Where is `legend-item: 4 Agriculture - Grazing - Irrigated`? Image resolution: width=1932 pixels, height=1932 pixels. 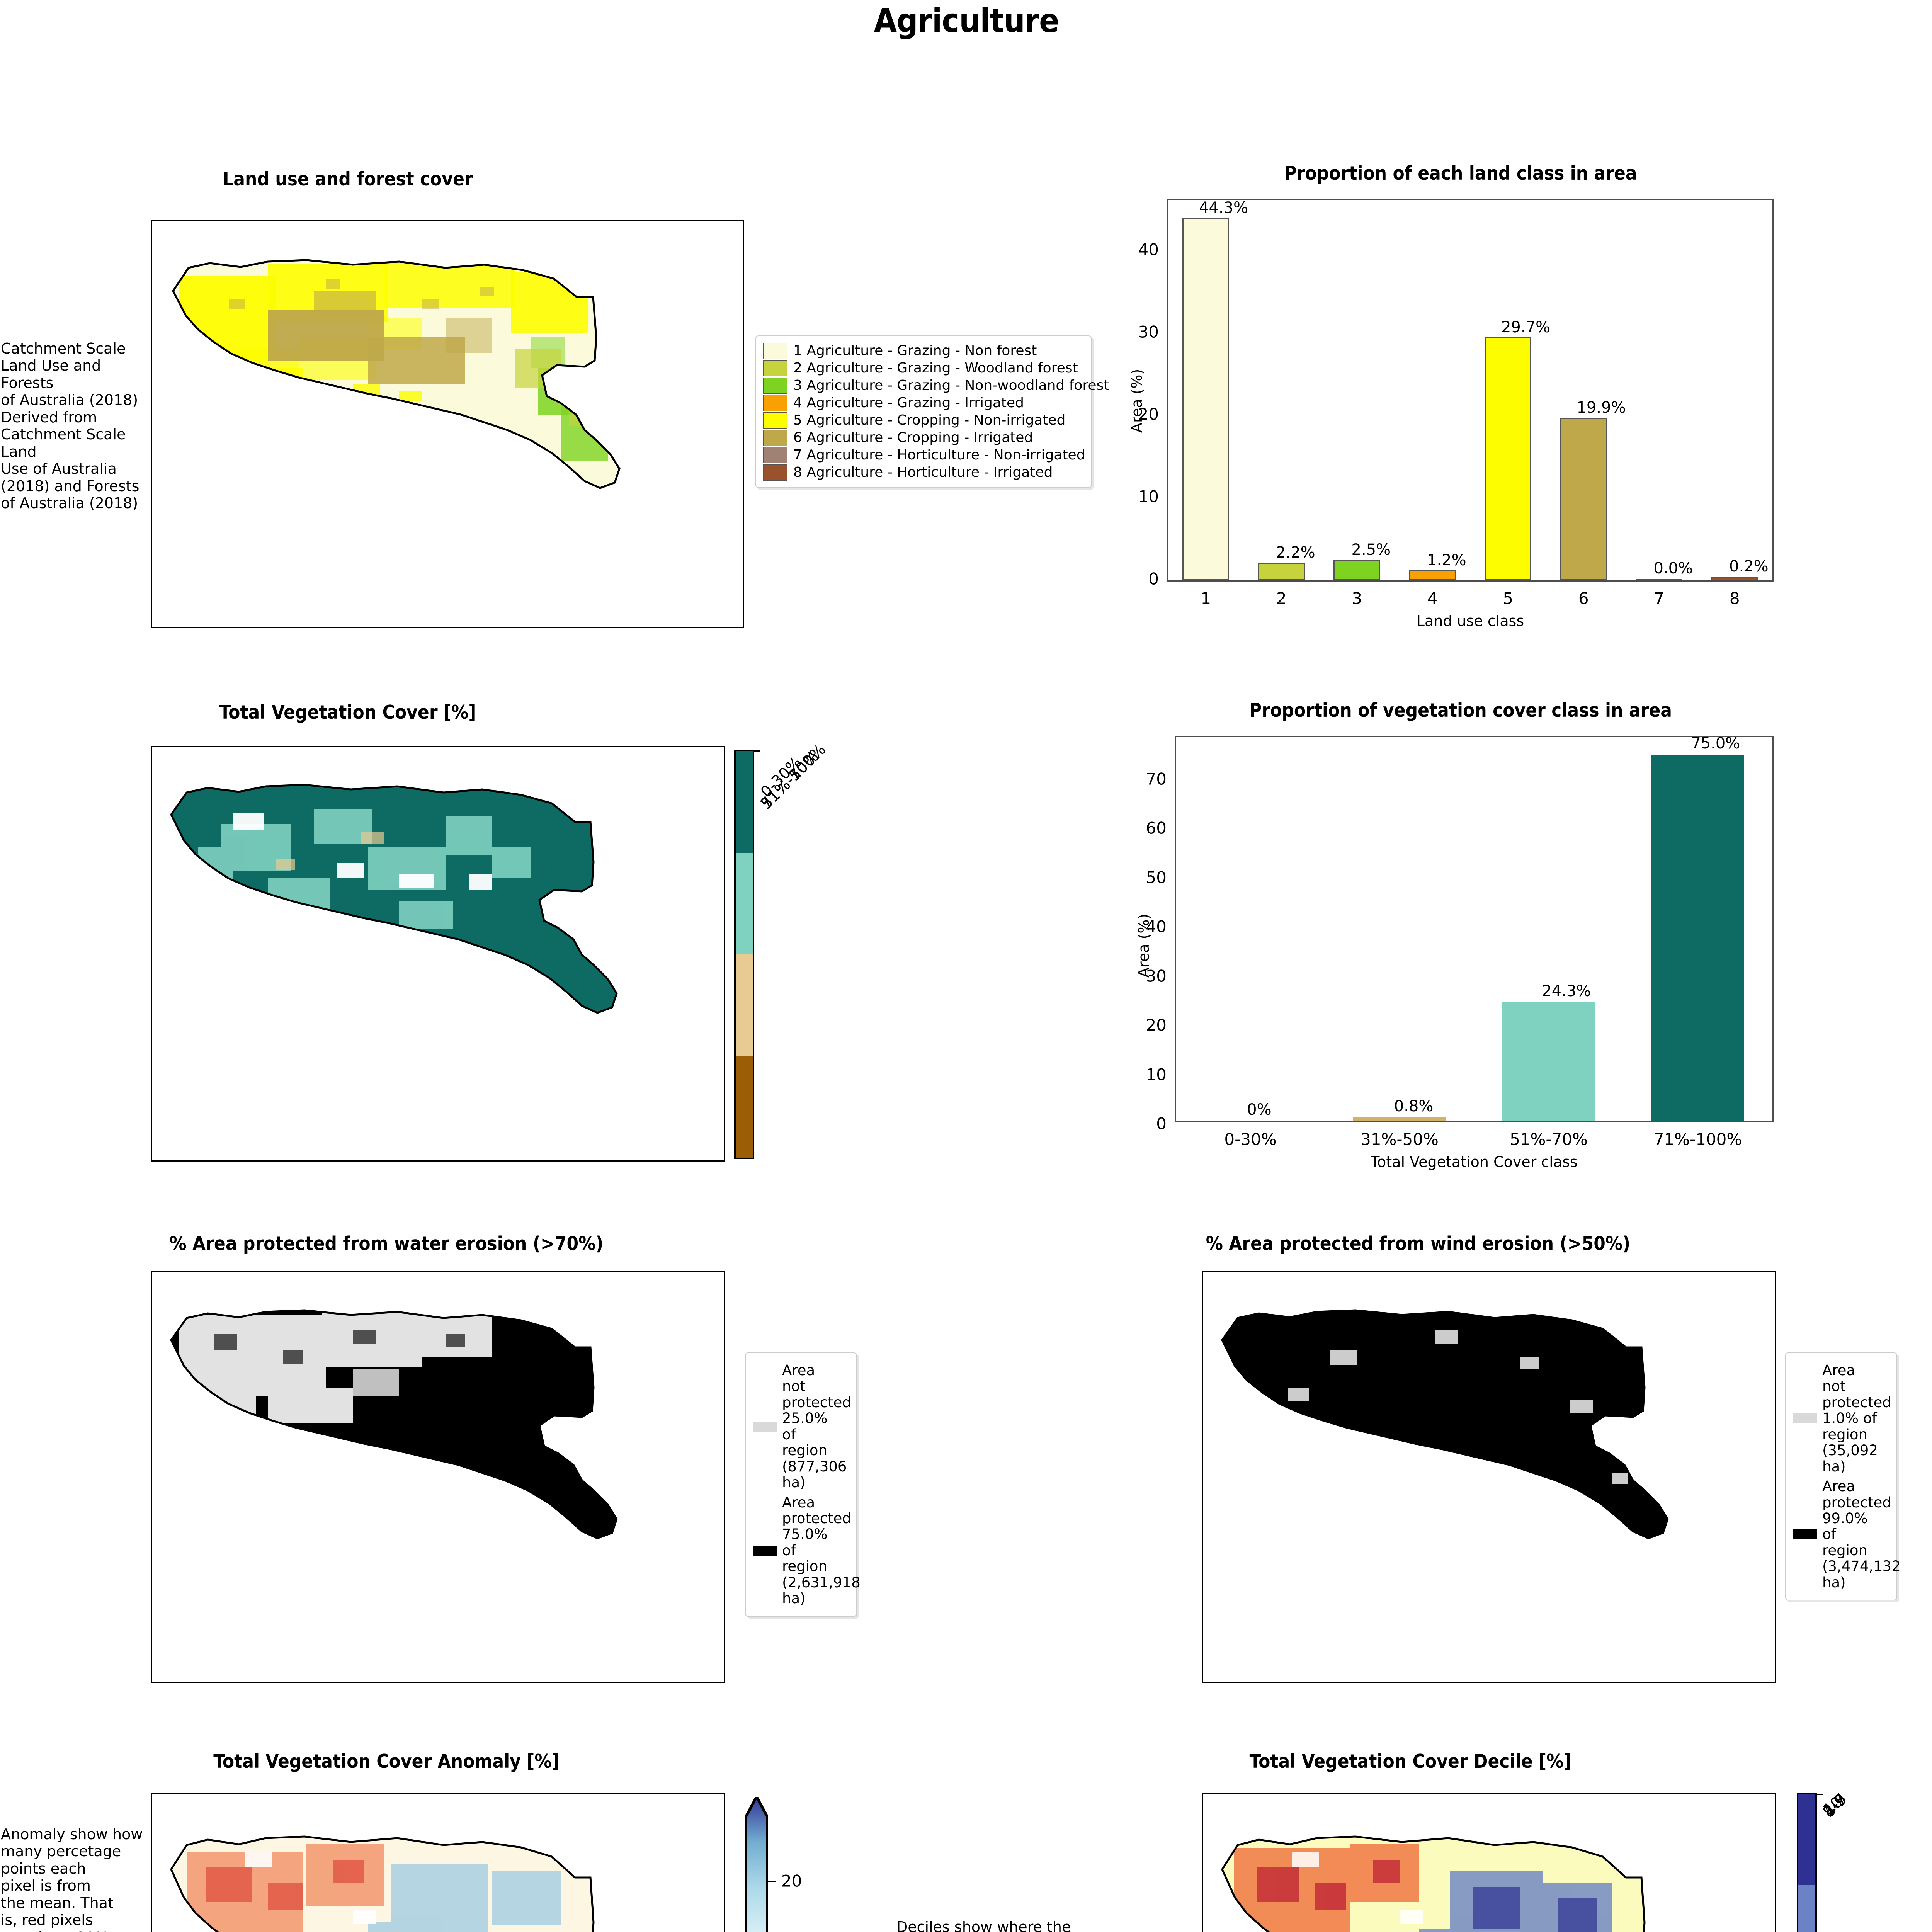 legend-item: 4 Agriculture - Grazing - Irrigated is located at coordinates (923, 403).